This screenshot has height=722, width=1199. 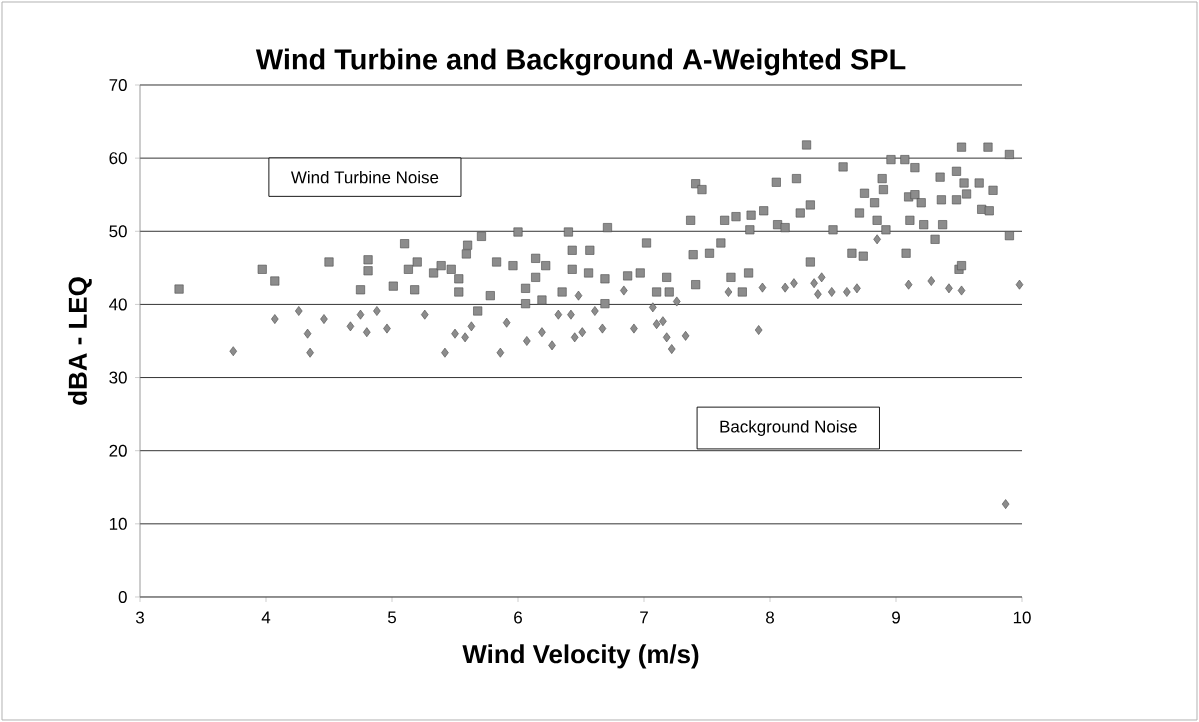 I want to click on x-tick-label: 9, so click(x=896, y=617).